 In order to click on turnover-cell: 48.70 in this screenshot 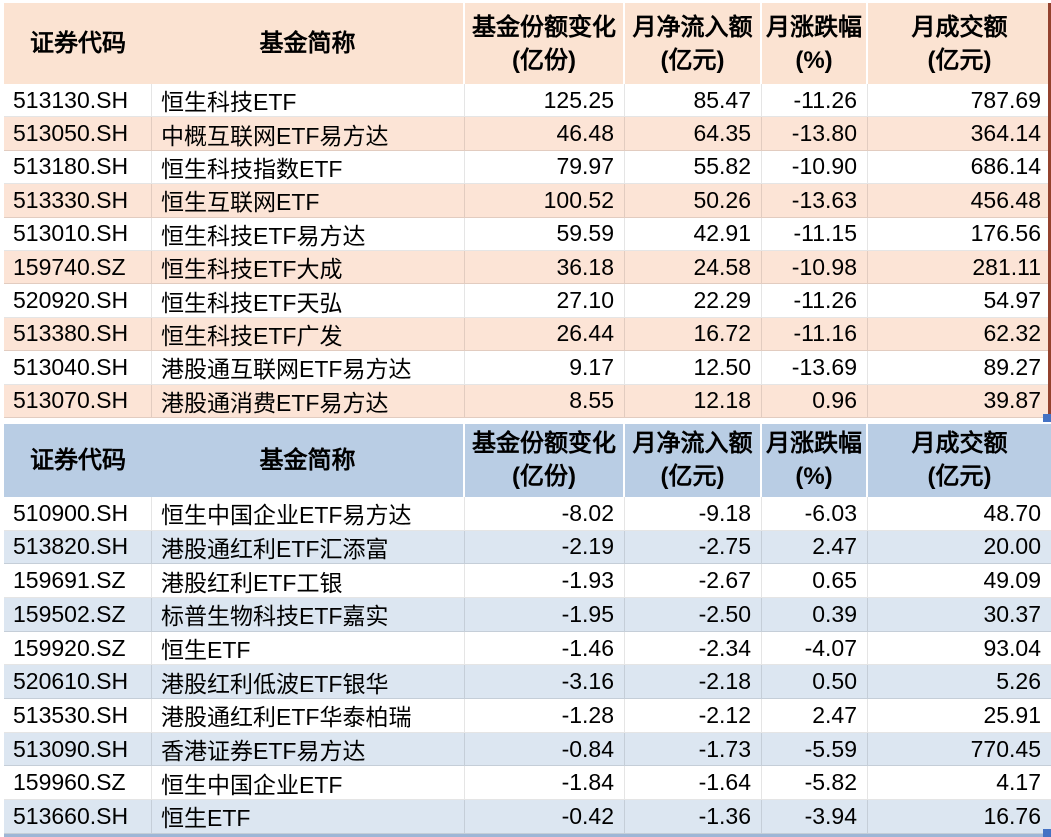, I will do `click(1012, 512)`.